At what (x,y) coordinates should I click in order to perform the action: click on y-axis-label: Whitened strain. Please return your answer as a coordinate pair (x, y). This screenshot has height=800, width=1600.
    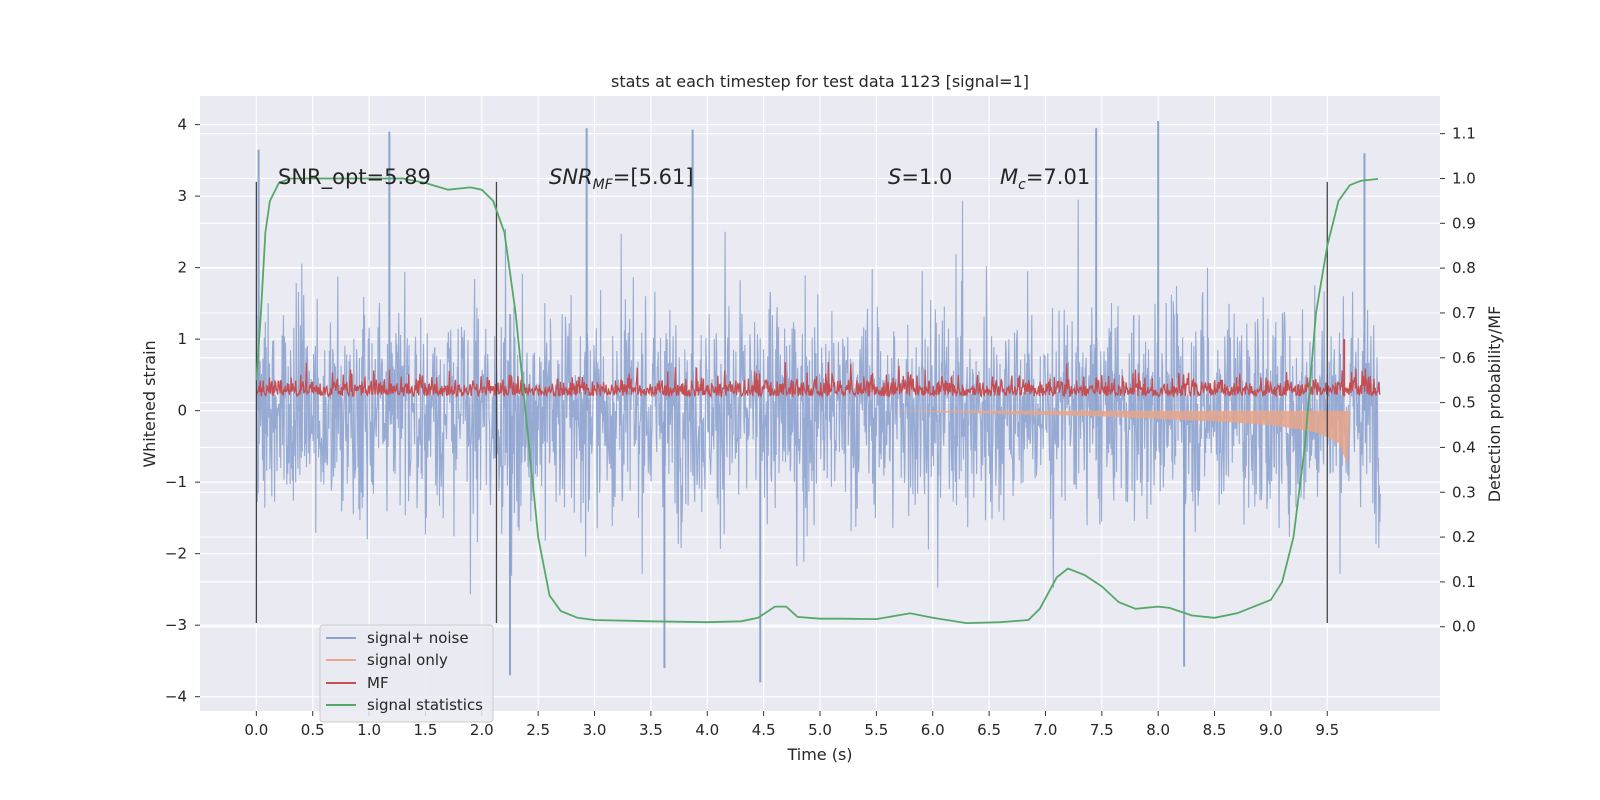
    Looking at the image, I should click on (149, 403).